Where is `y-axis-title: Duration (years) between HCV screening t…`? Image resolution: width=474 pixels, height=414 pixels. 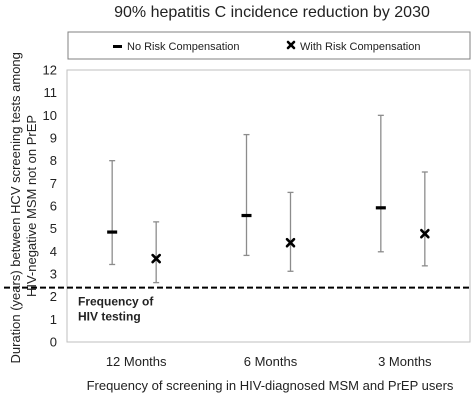 y-axis-title: Duration (years) between HCV screening t… is located at coordinates (23, 205).